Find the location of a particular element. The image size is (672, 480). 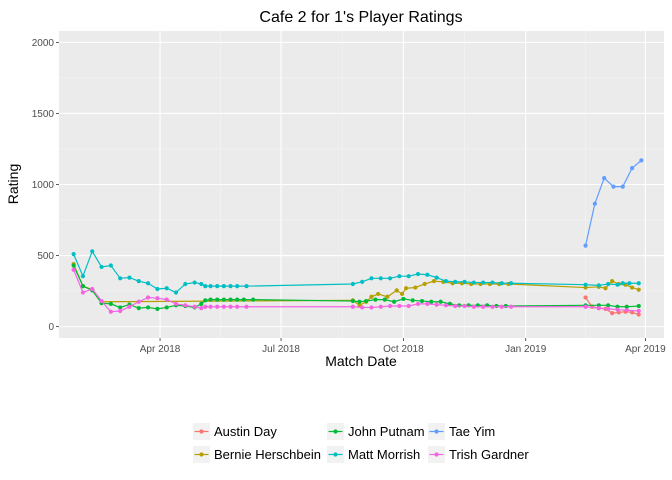

series-line-trish-gardner is located at coordinates (356, 291).